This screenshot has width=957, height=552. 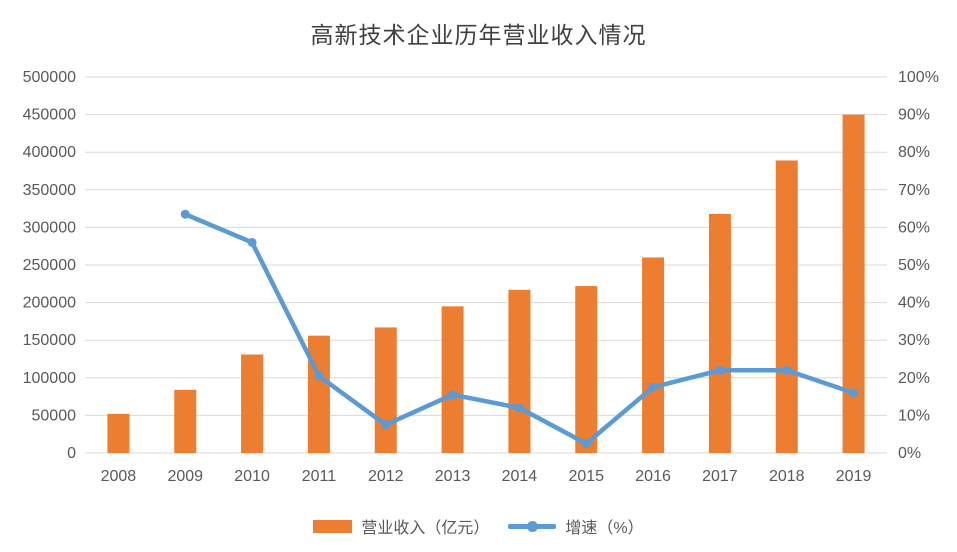 I want to click on left-axis-tick-label: 250000, so click(x=49, y=265).